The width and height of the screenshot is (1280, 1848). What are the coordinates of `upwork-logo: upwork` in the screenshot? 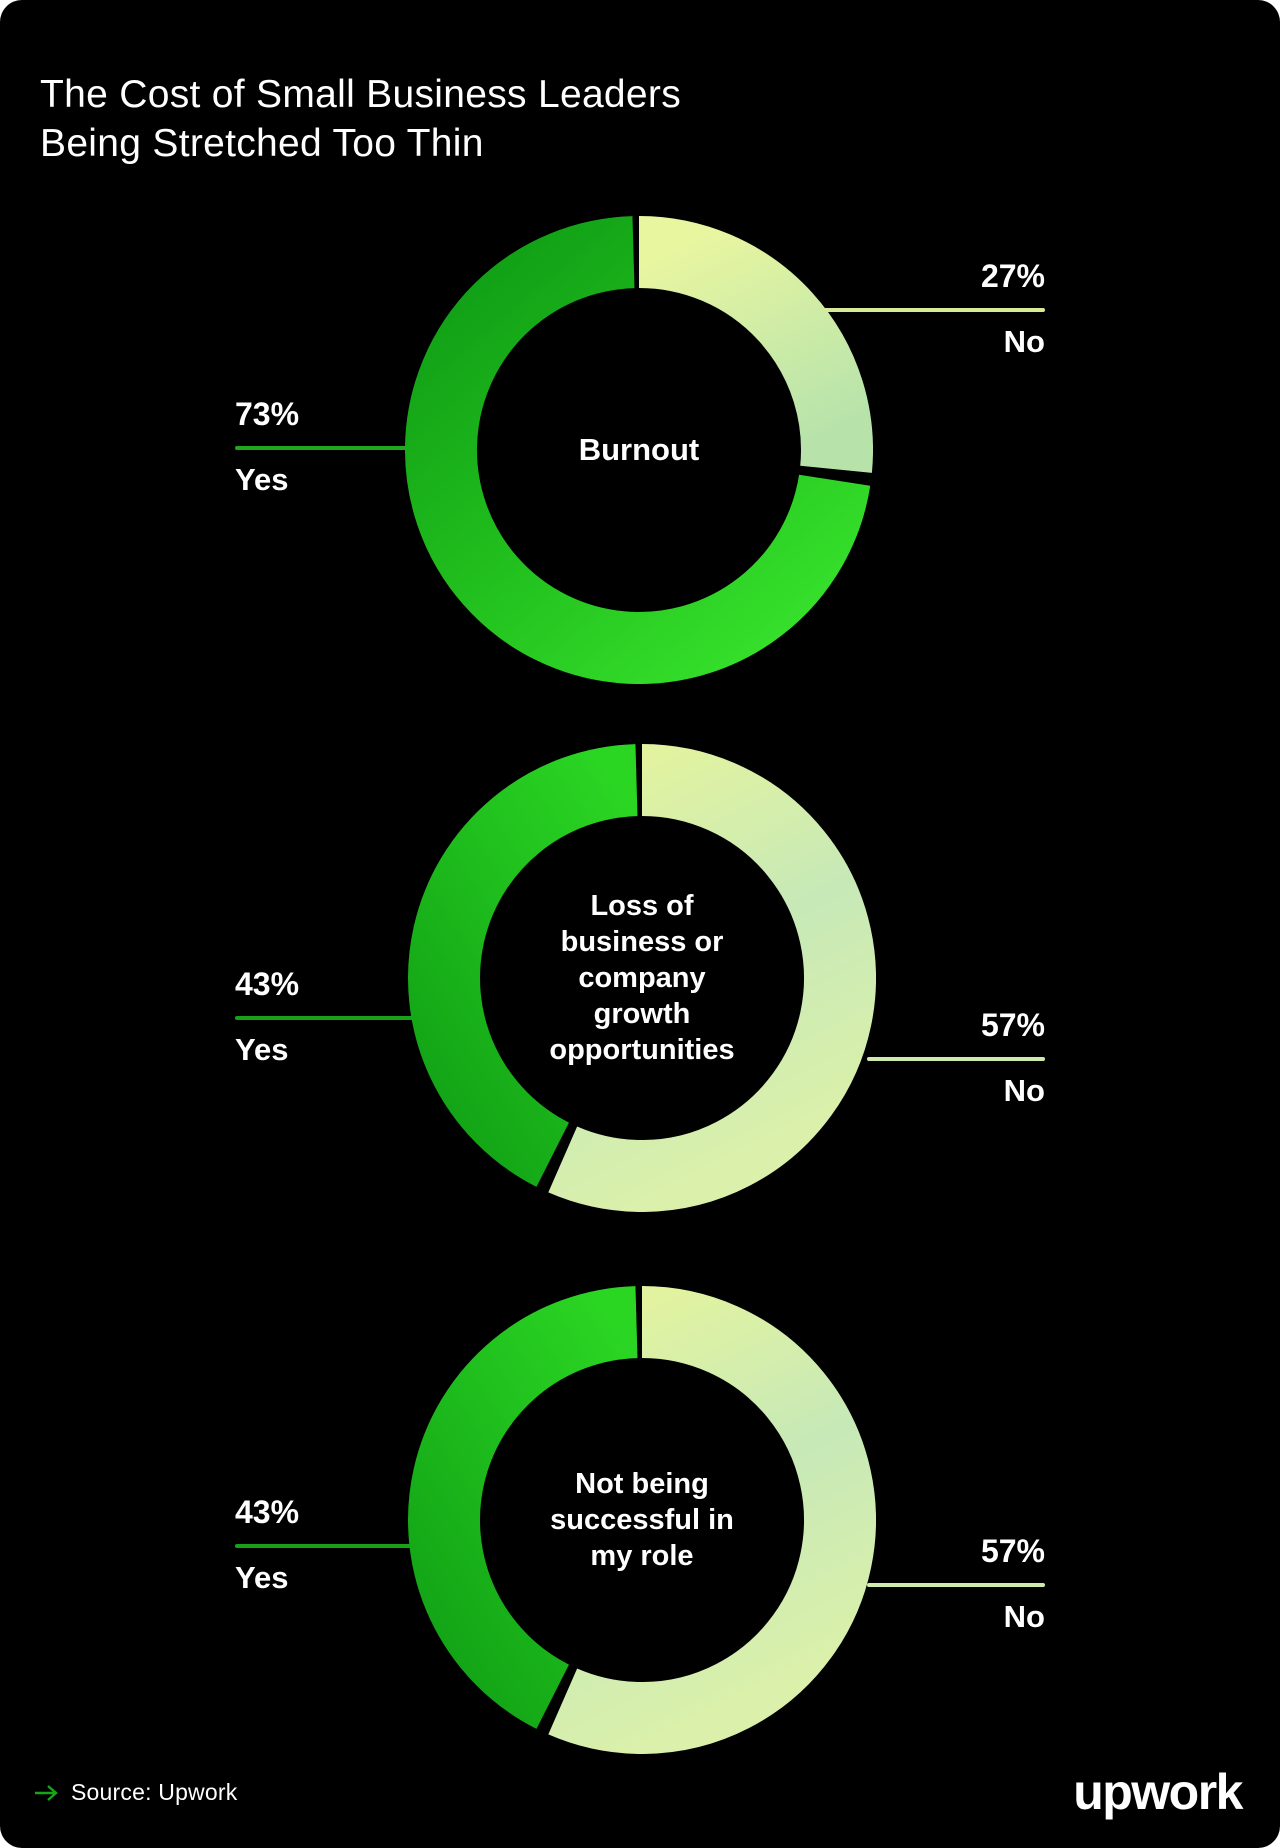 It's located at (1158, 1792).